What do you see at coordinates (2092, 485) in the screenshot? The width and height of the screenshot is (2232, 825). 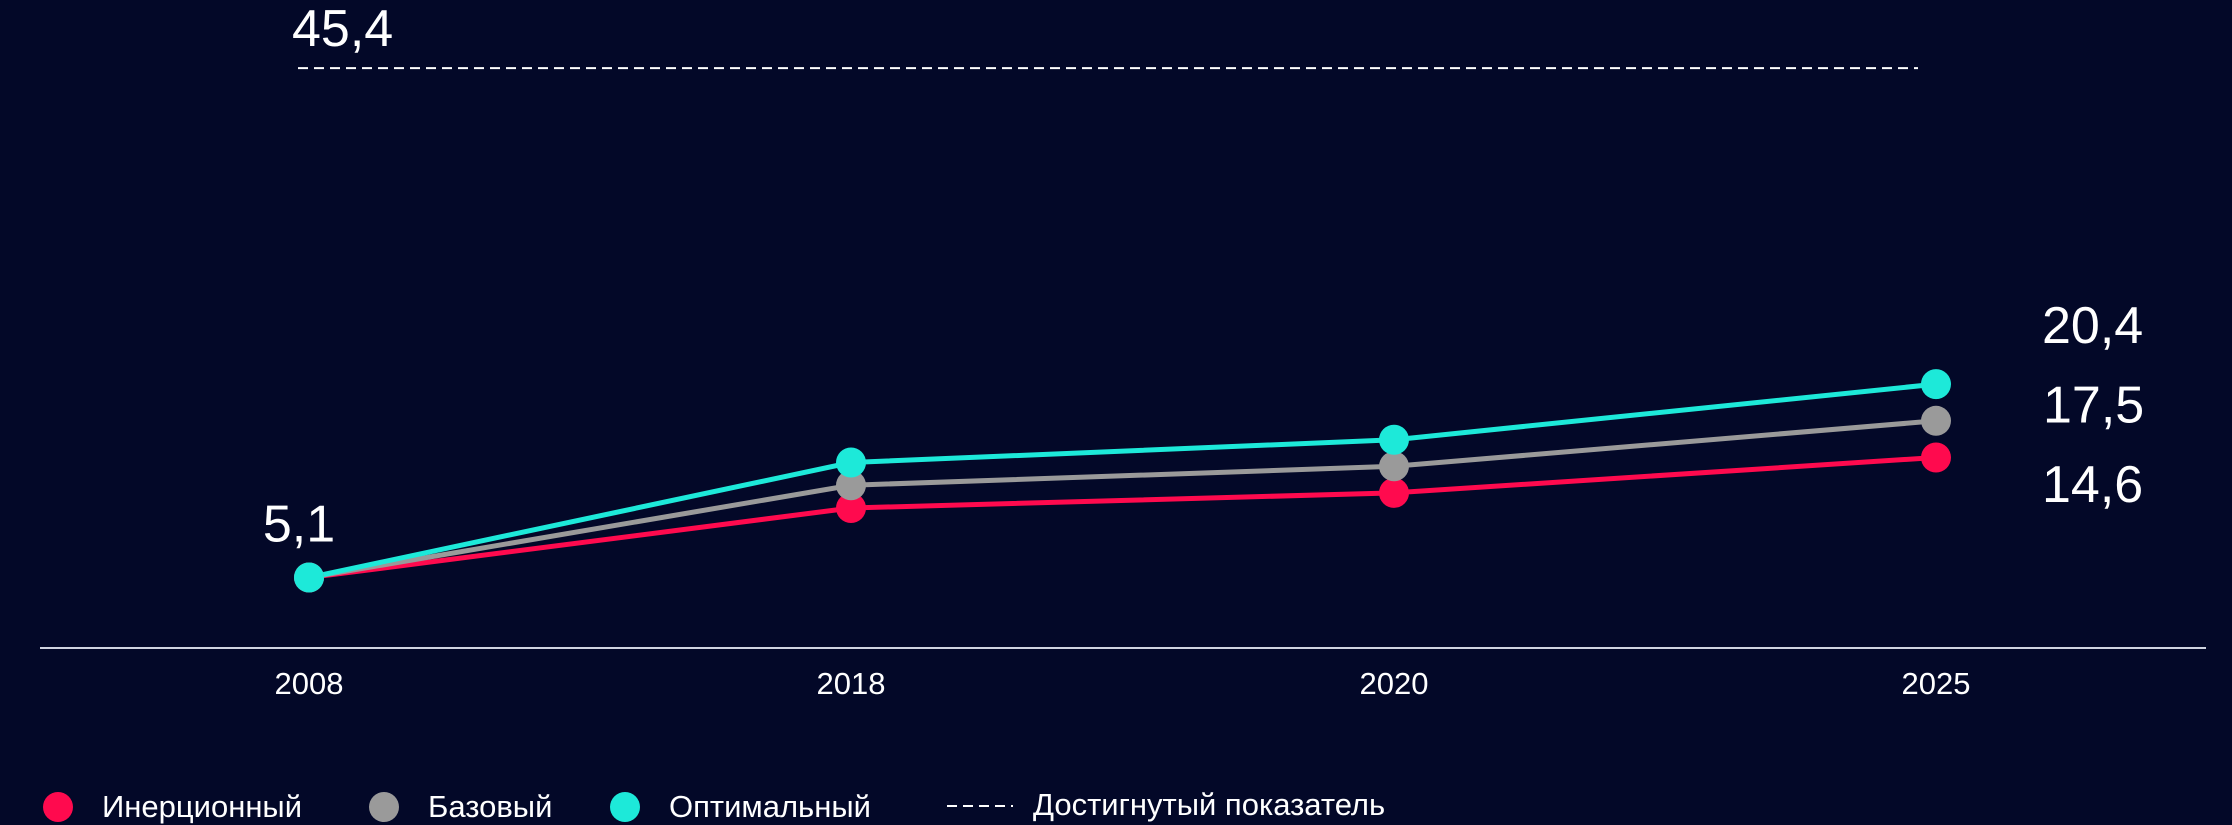 I see `value-label: 14,6` at bounding box center [2092, 485].